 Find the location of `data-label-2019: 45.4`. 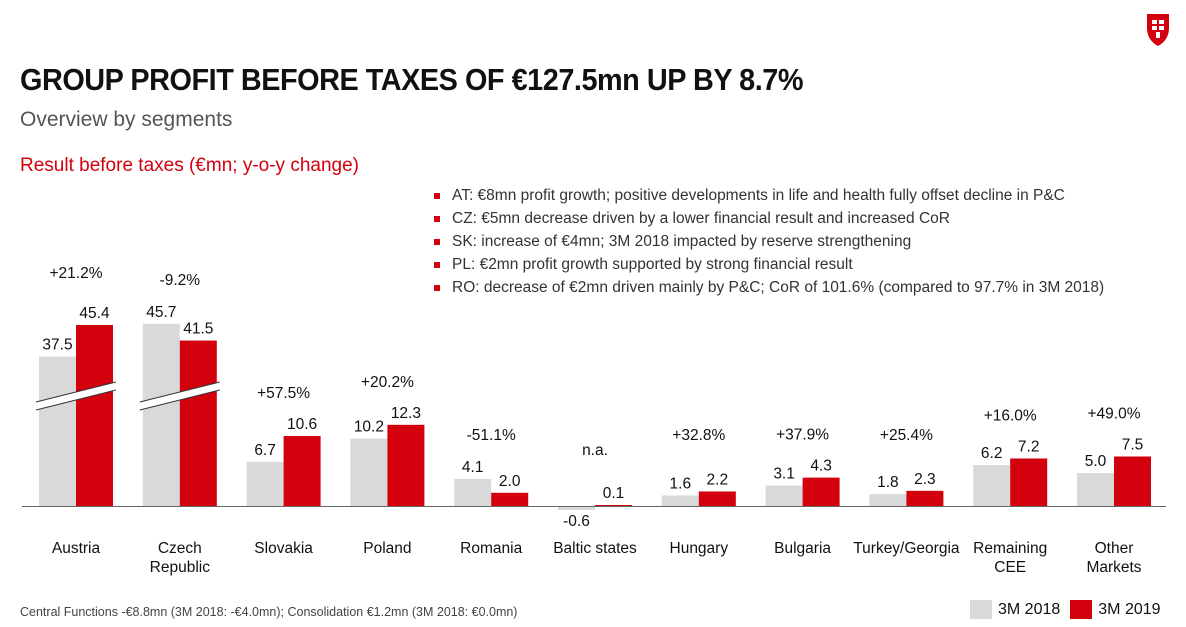

data-label-2019: 45.4 is located at coordinates (94, 313).